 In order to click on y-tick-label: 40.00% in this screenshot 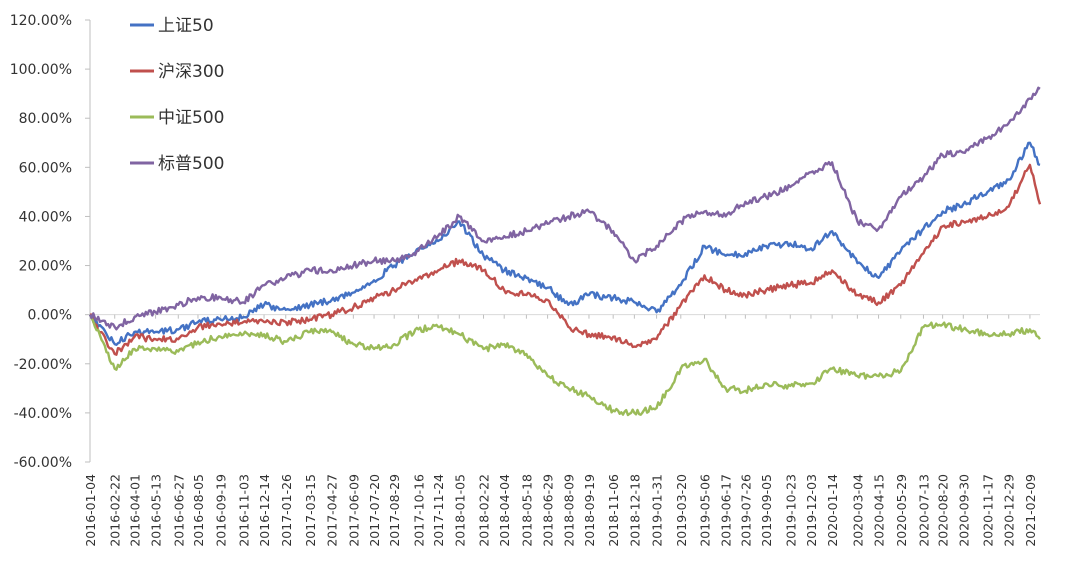, I will do `click(45, 217)`.